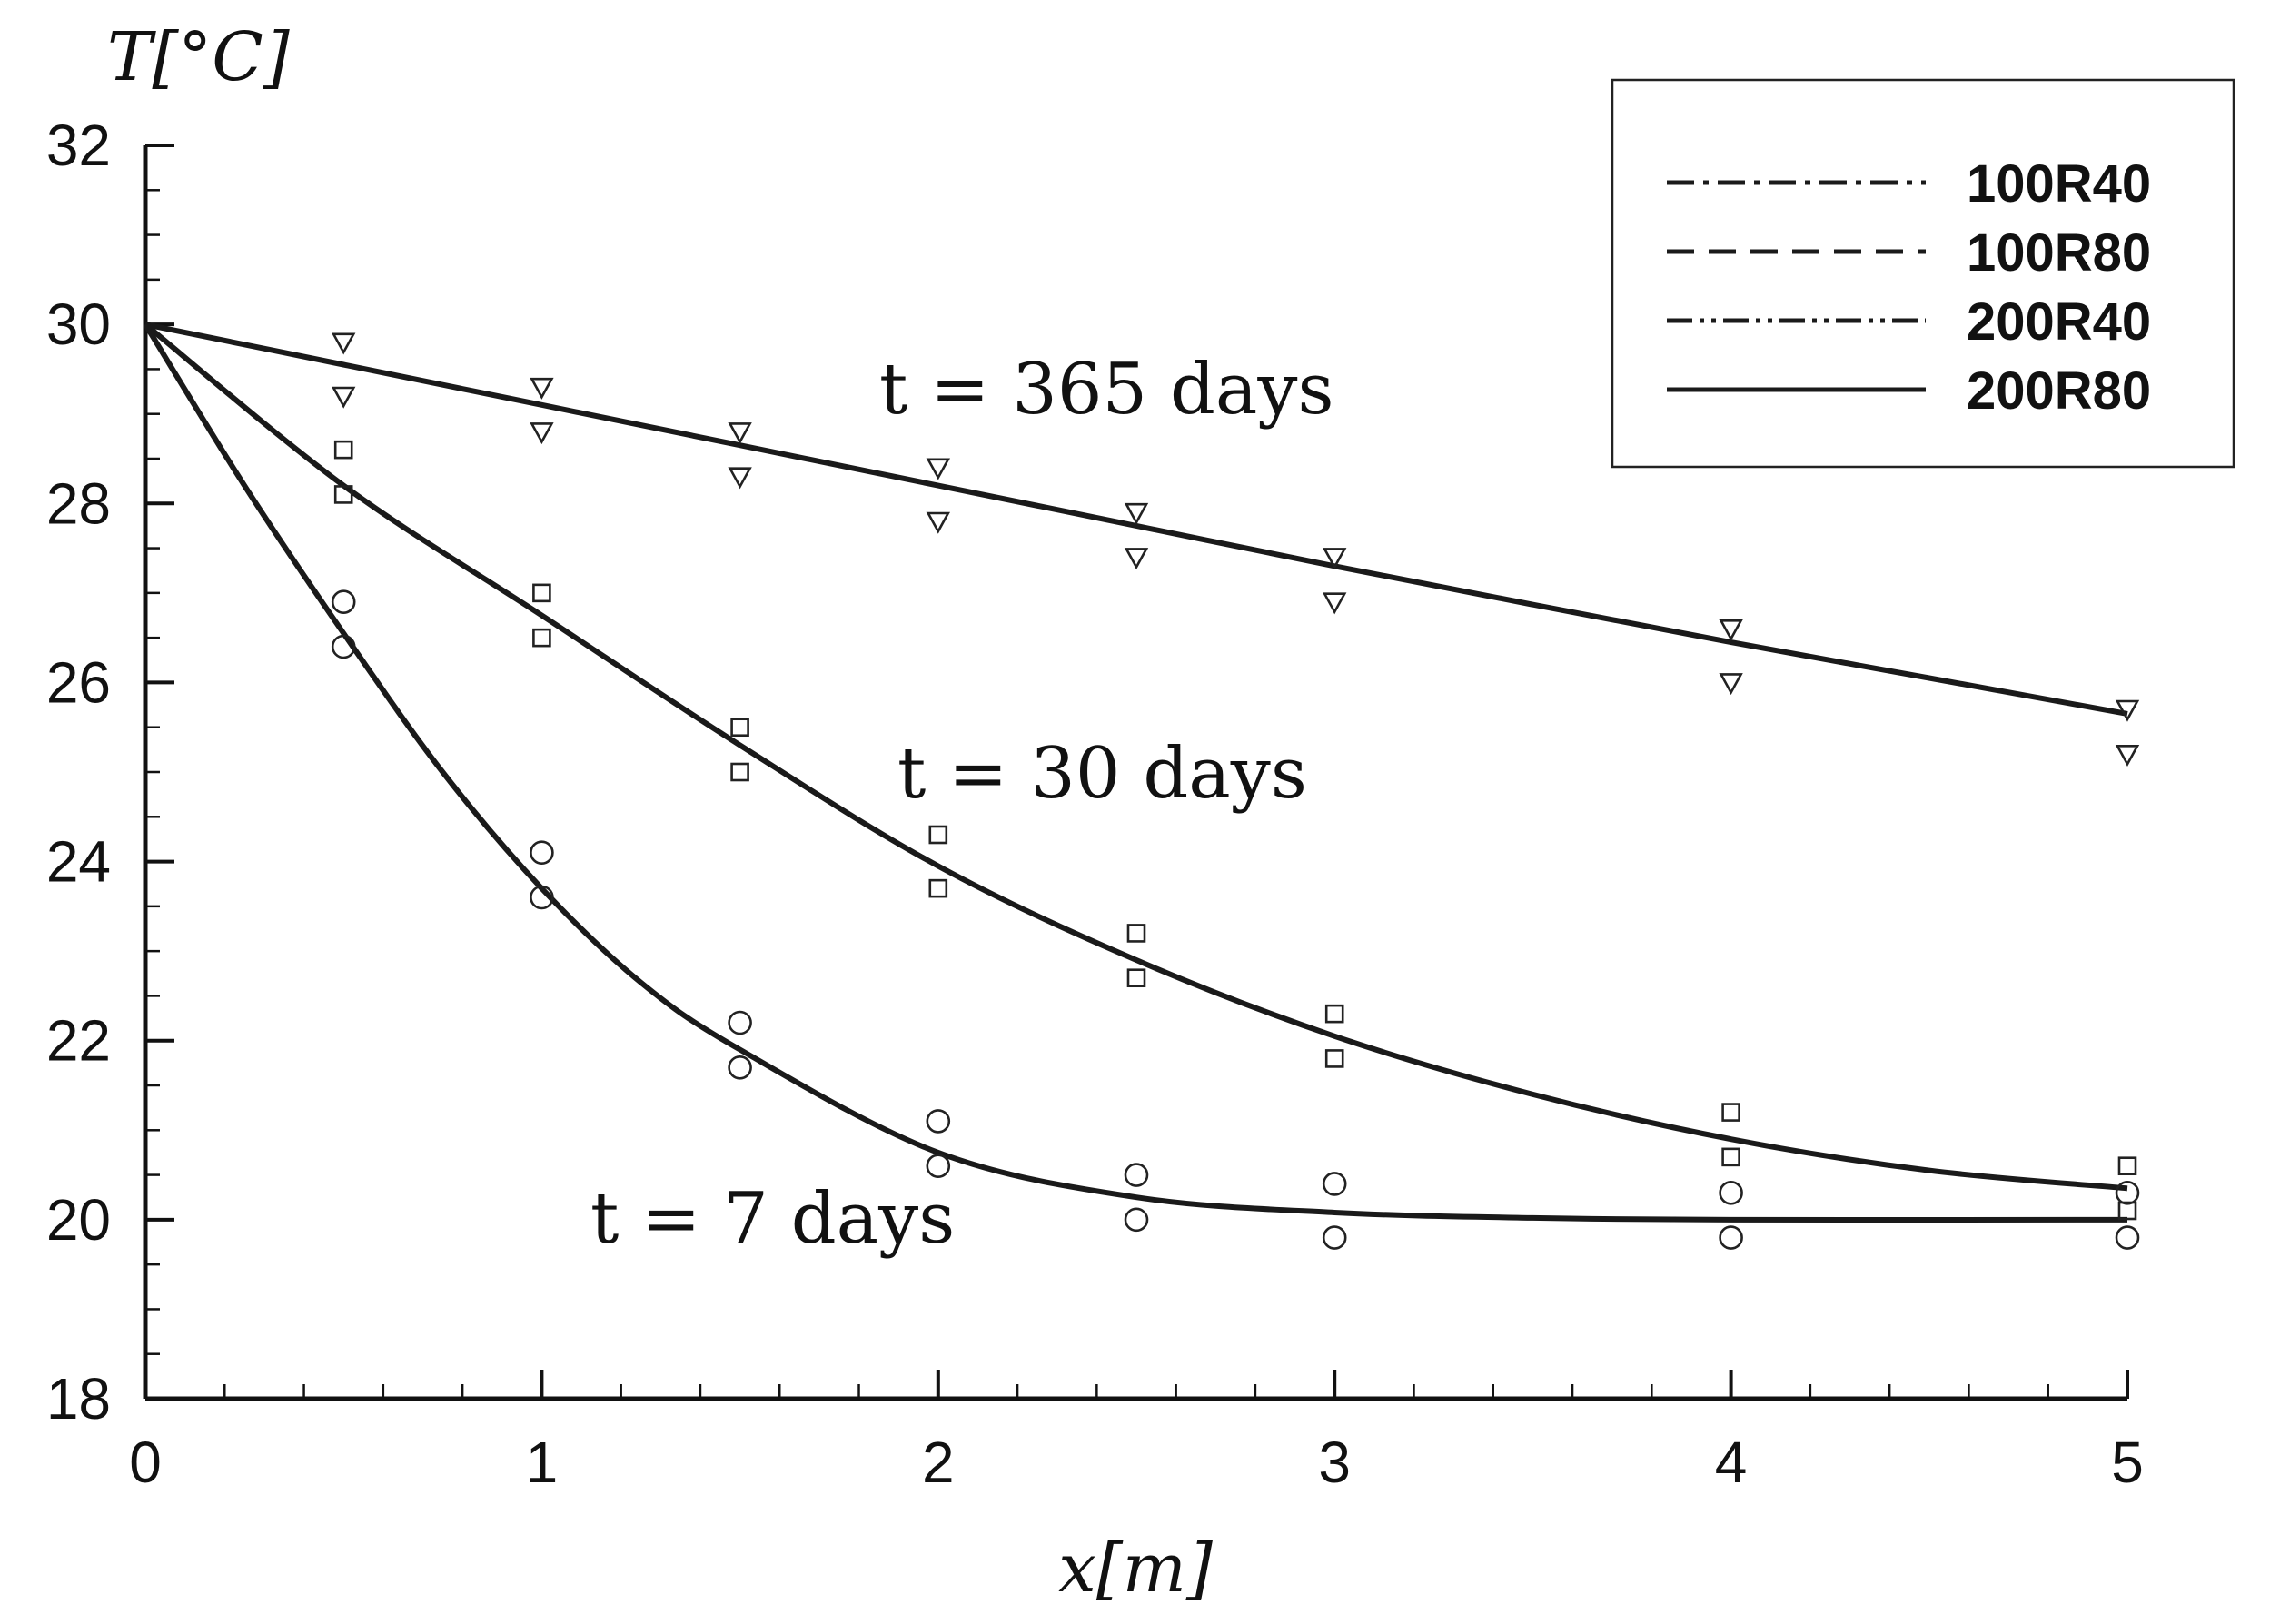 The image size is (2280, 1624). What do you see at coordinates (2059, 322) in the screenshot?
I see `legend-label-3: 200R40` at bounding box center [2059, 322].